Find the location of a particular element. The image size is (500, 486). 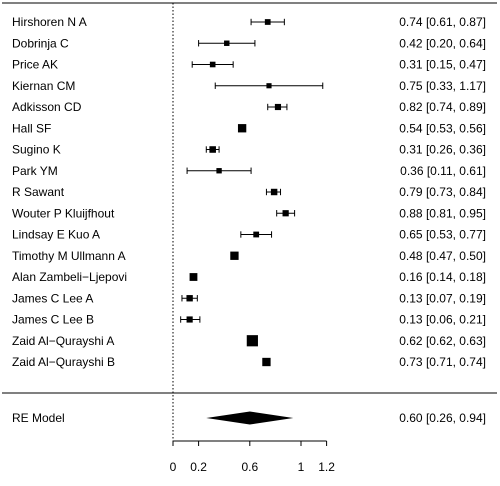

study-row: Kiernan CM 0.75 [0.33, 1.17] is located at coordinates (249, 86).